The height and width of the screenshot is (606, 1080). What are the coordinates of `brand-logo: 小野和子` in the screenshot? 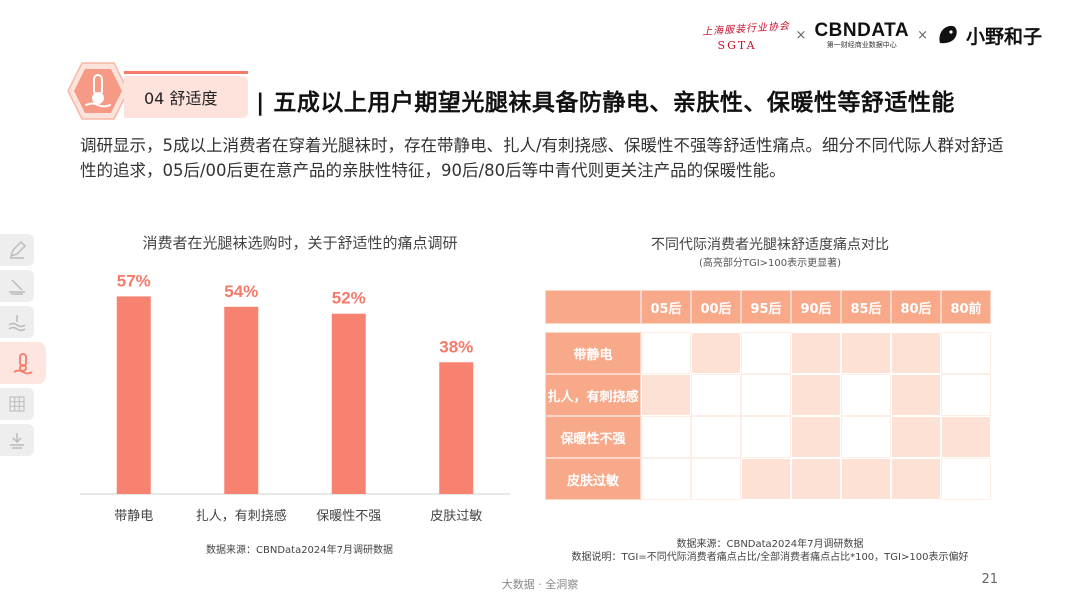 It's located at (989, 35).